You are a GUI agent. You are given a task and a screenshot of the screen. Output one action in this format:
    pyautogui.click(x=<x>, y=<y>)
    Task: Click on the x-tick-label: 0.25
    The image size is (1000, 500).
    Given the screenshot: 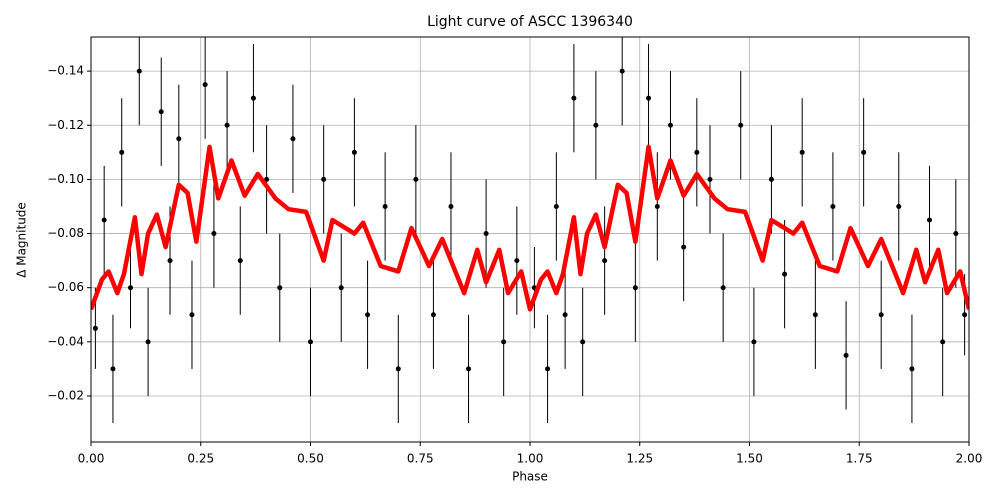 What is the action you would take?
    pyautogui.click(x=200, y=459)
    